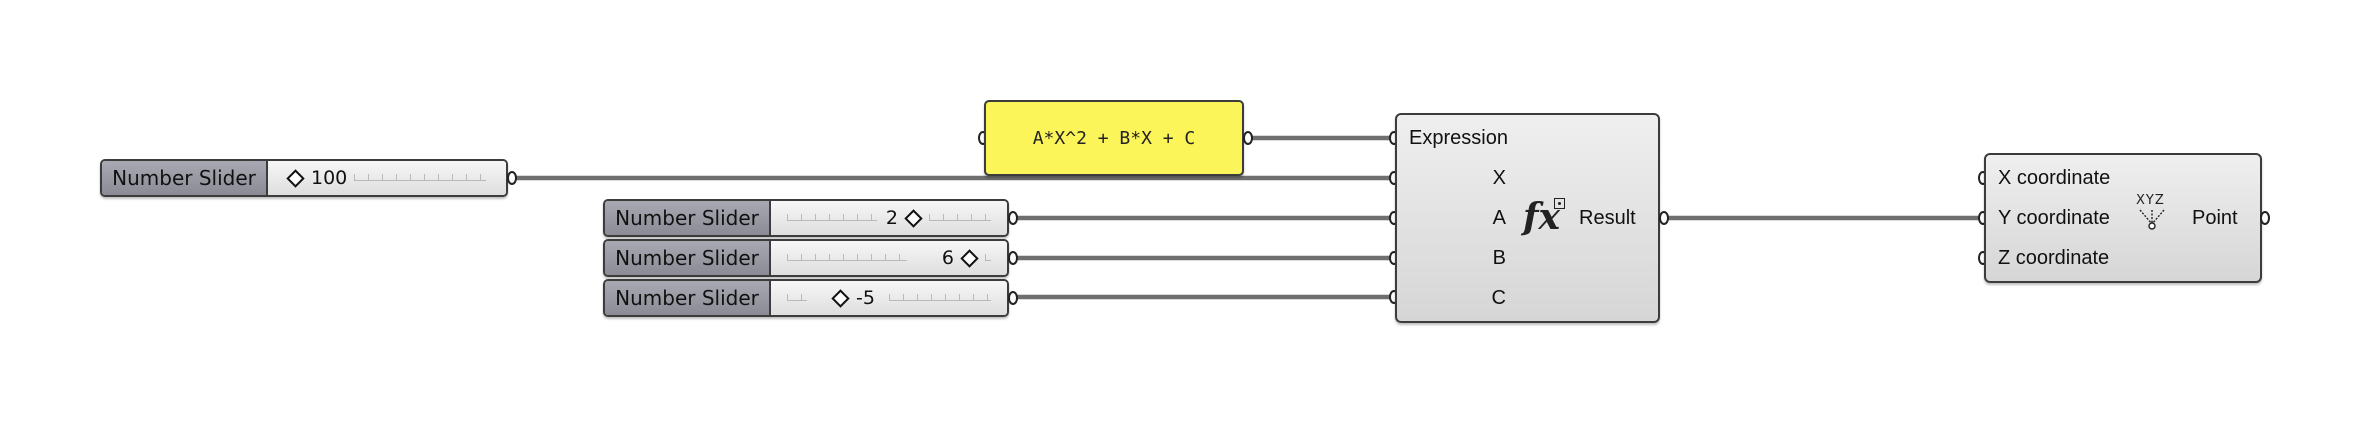 The width and height of the screenshot is (2360, 422). What do you see at coordinates (2054, 258) in the screenshot?
I see `input-label-z-coordinate: Z coordinate` at bounding box center [2054, 258].